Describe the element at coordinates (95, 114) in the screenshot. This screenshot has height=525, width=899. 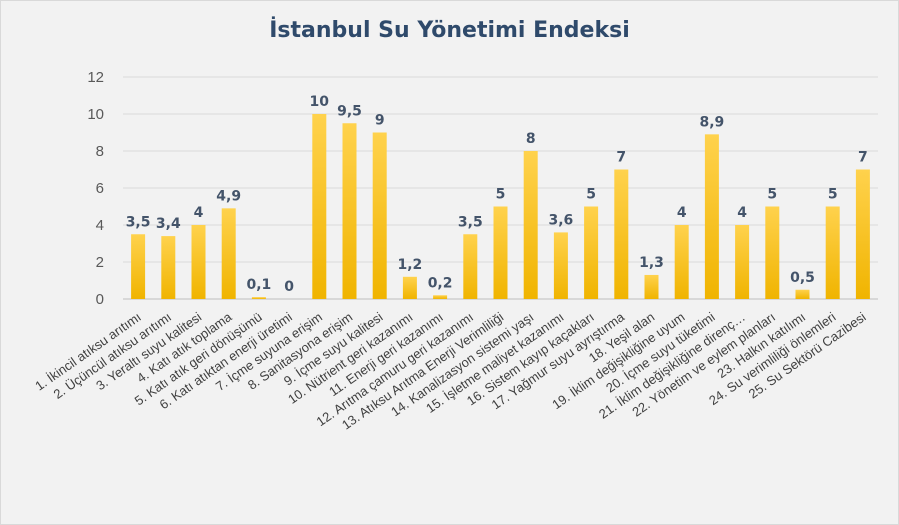
I see `y-tick-label: 10` at that location.